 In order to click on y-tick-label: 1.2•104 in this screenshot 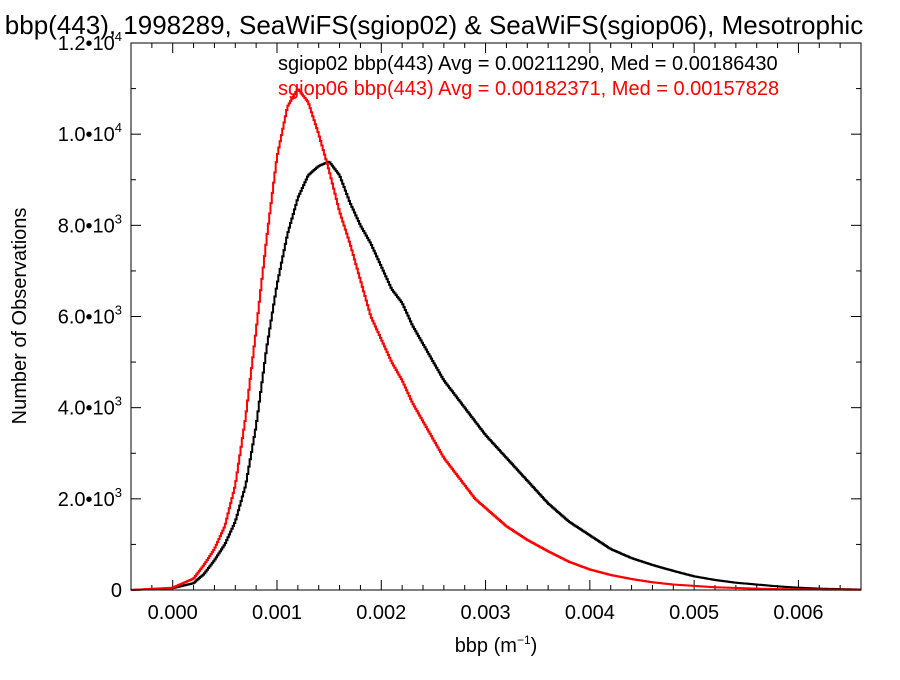, I will do `click(90, 42)`.